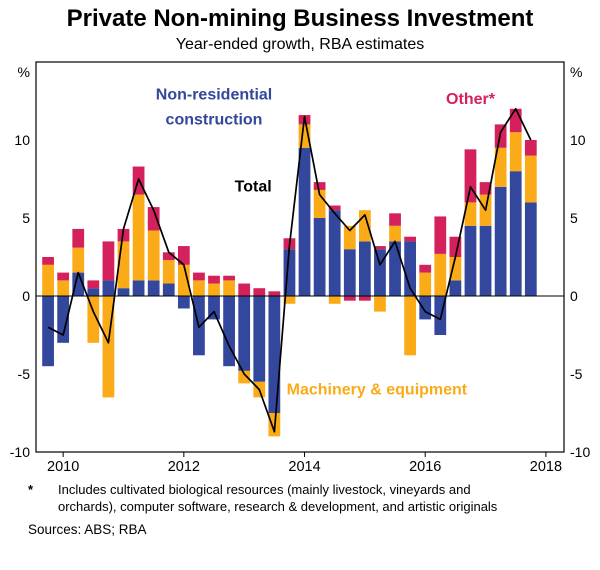  What do you see at coordinates (425, 467) in the screenshot?
I see `x-axis-label: 2016` at bounding box center [425, 467].